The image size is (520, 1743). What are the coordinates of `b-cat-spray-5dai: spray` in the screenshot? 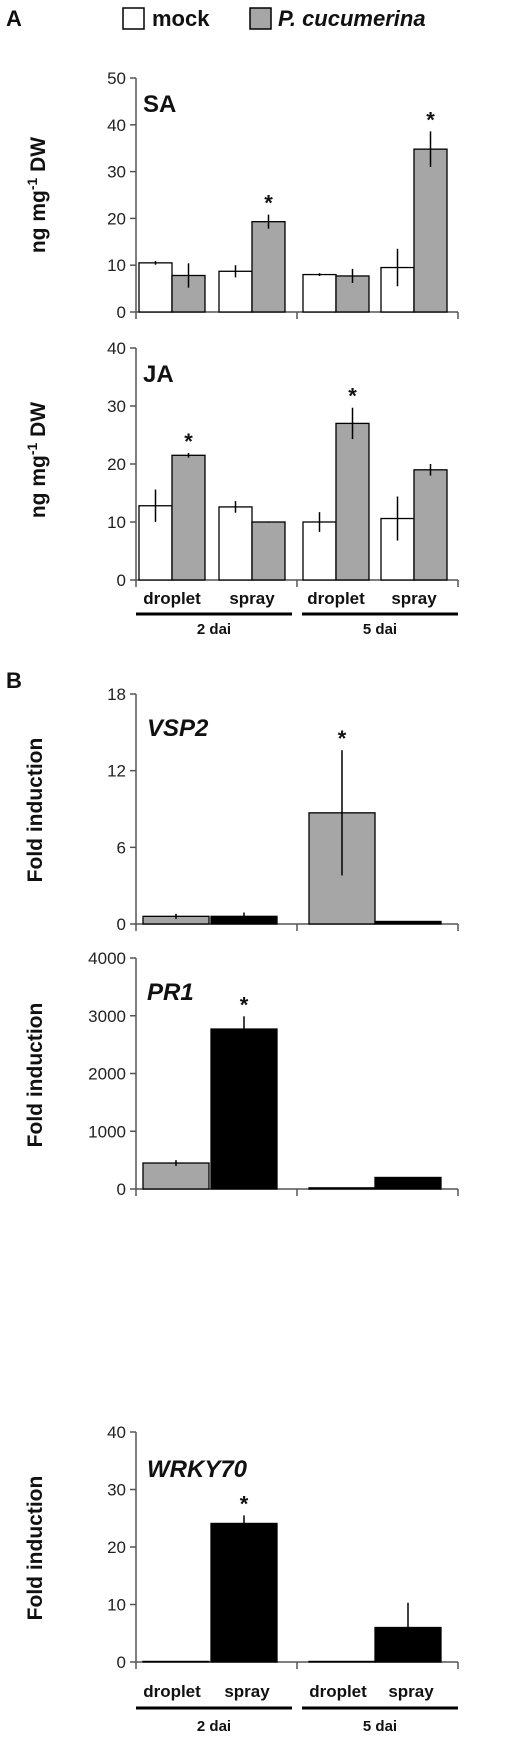 It's located at (411, 1691).